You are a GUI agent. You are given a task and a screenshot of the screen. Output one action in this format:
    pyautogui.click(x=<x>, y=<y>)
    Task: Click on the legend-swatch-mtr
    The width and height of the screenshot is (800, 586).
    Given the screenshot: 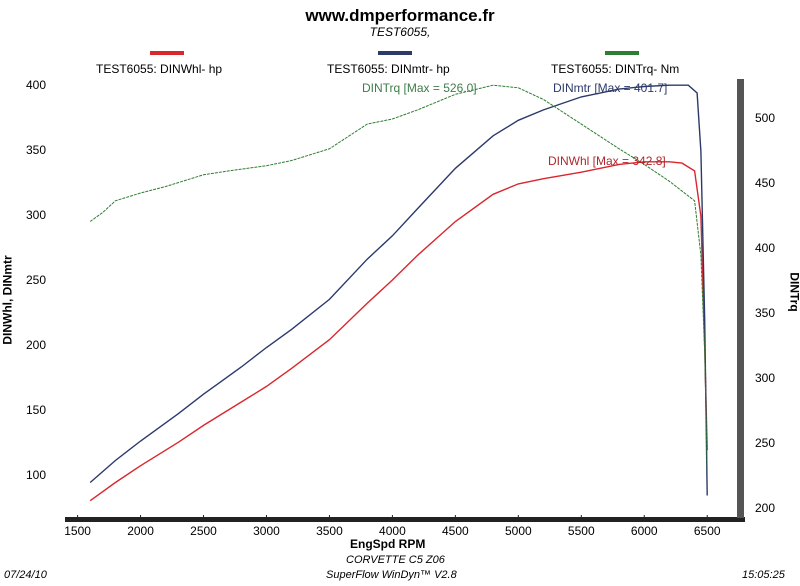 What is the action you would take?
    pyautogui.click(x=395, y=53)
    